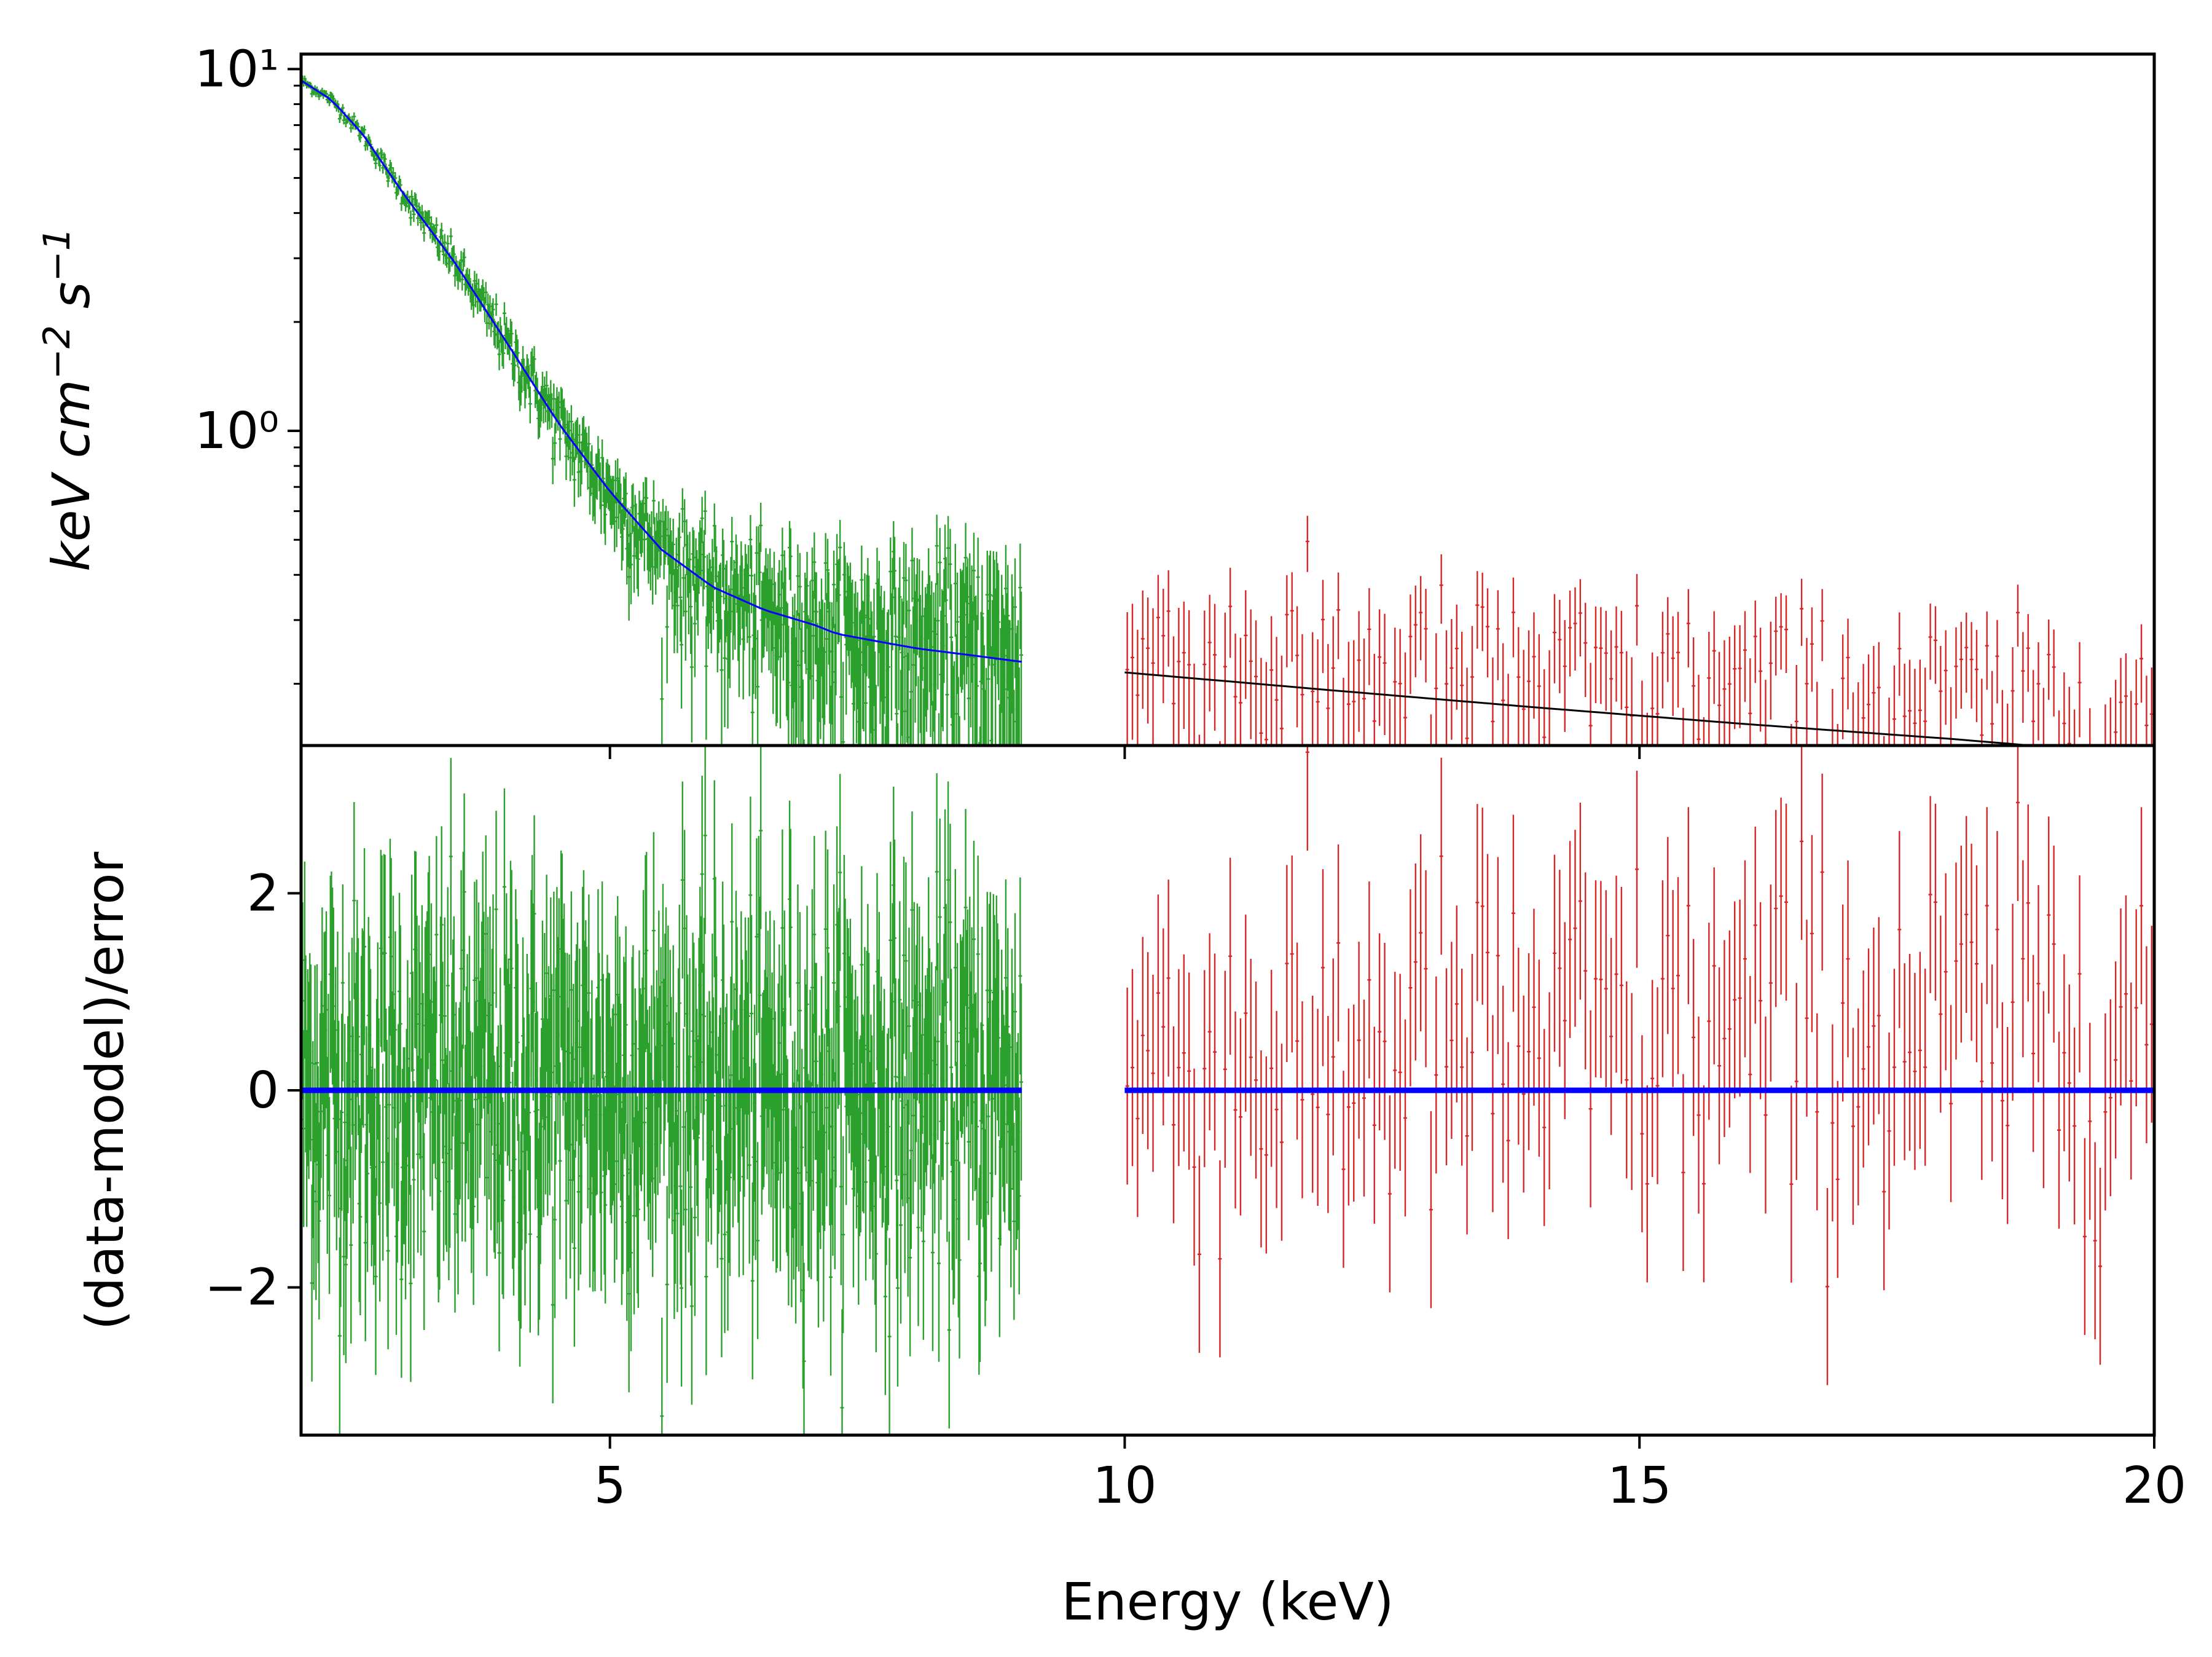  I want to click on x-tick-label: 5, so click(610, 1486).